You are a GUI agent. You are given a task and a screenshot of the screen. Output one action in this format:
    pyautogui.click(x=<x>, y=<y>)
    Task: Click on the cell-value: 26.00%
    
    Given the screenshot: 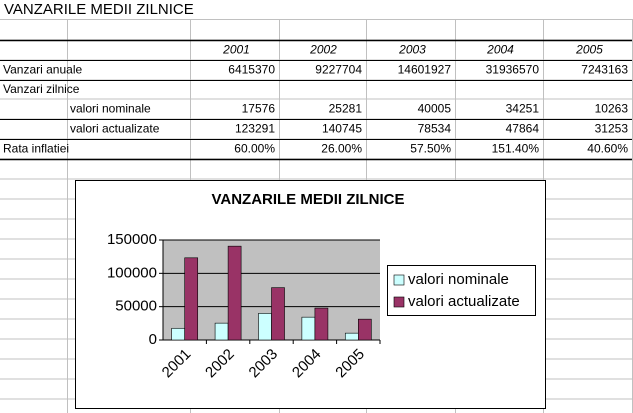 What is the action you would take?
    pyautogui.click(x=341, y=149)
    